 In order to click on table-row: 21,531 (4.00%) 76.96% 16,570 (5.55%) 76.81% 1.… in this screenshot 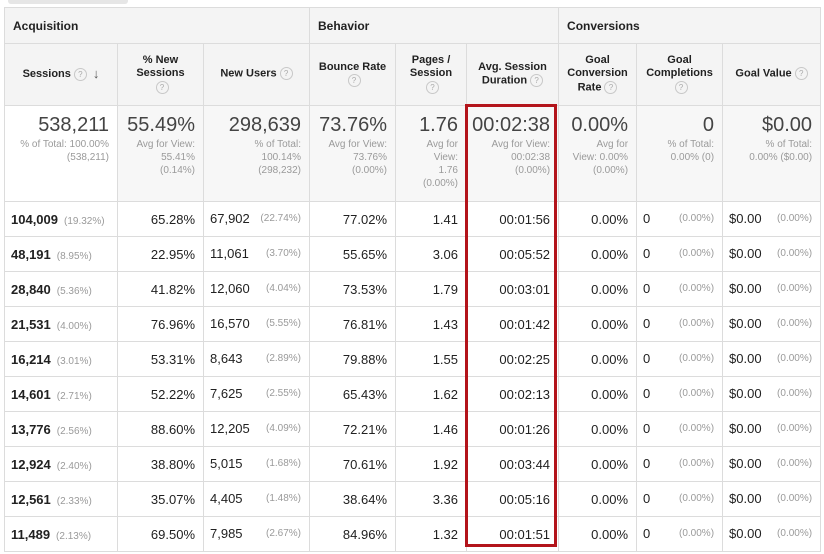, I will do `click(413, 324)`.